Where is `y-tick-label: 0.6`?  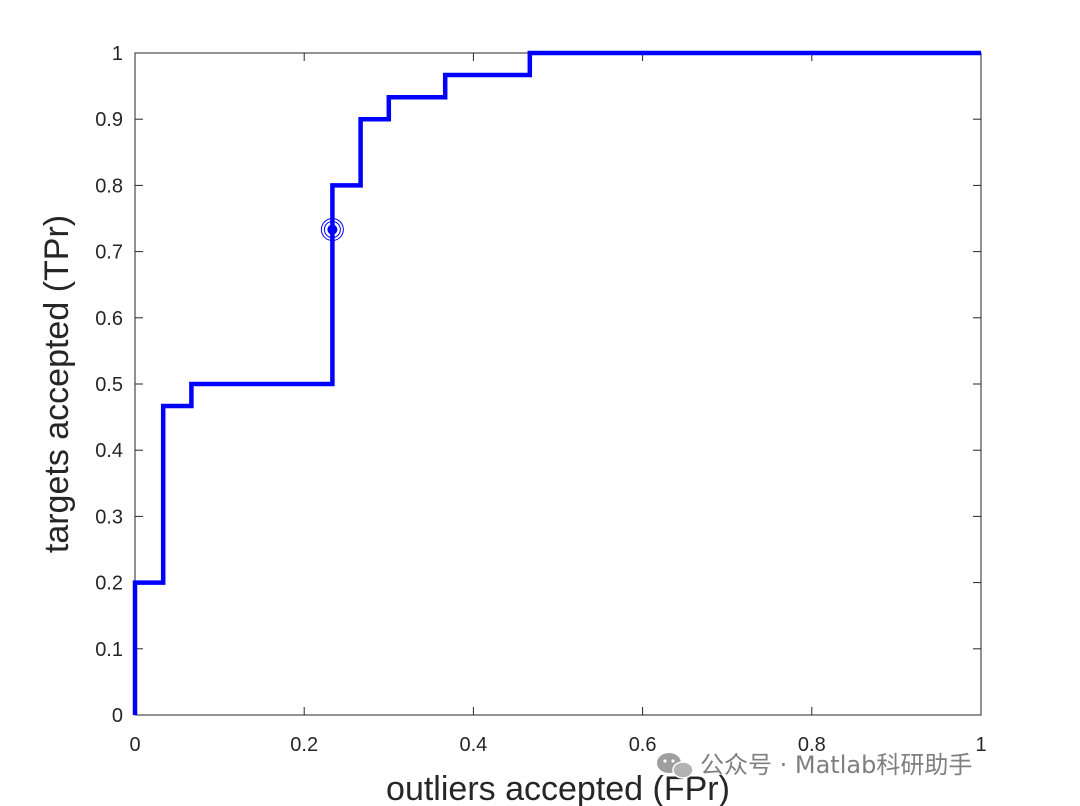 y-tick-label: 0.6 is located at coordinates (109, 319).